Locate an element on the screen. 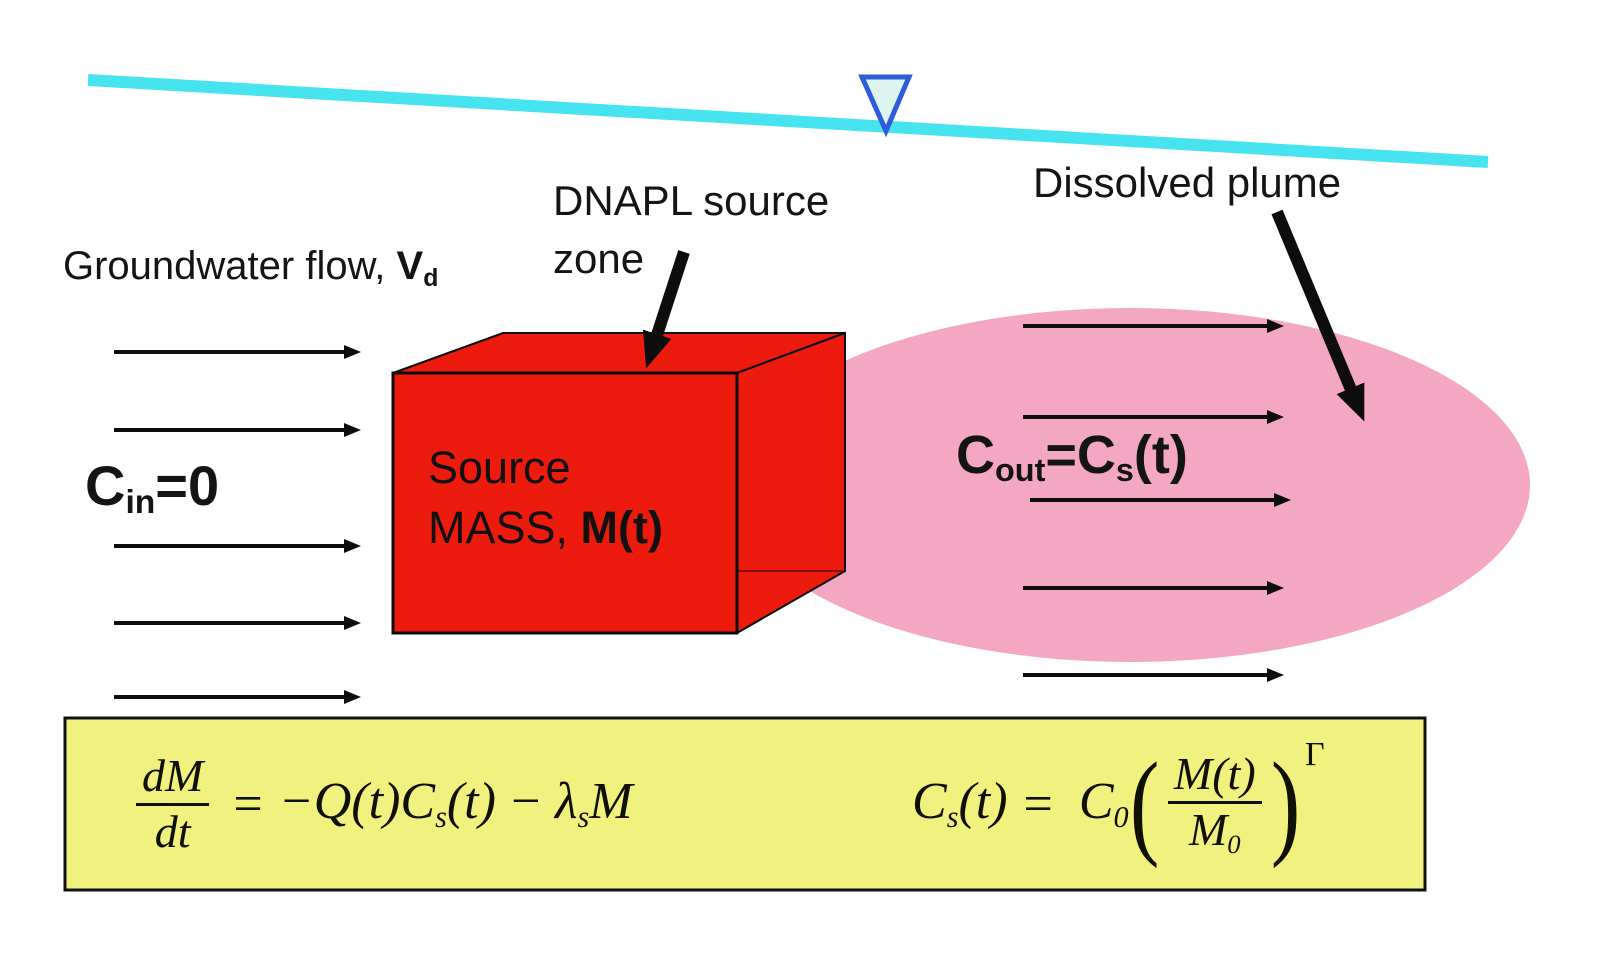 Image resolution: width=1600 pixels, height=966 pixels. initial-concentration: C0 is located at coordinates (1104, 803).